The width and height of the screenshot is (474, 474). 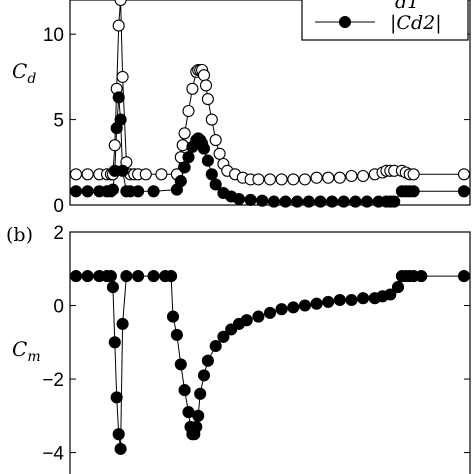 I want to click on legend: d1 |Cd2|, so click(x=385, y=20).